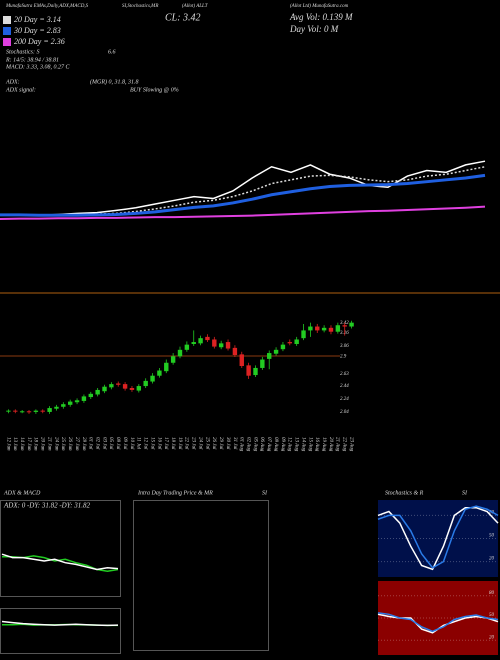  I want to click on header-text: SI,Stochastics,MR, so click(140, 6).